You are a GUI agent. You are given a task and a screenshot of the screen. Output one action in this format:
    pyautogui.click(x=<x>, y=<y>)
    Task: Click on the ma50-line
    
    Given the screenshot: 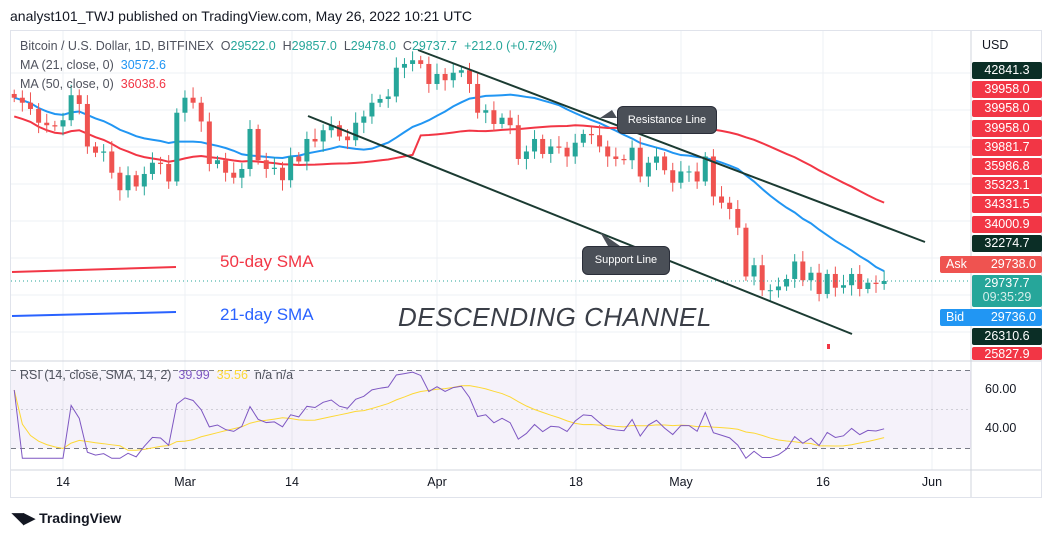 What is the action you would take?
    pyautogui.click(x=449, y=159)
    